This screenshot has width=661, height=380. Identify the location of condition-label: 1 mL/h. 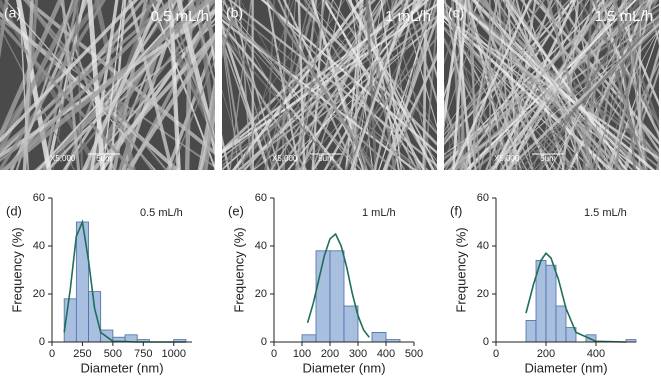
(408, 16).